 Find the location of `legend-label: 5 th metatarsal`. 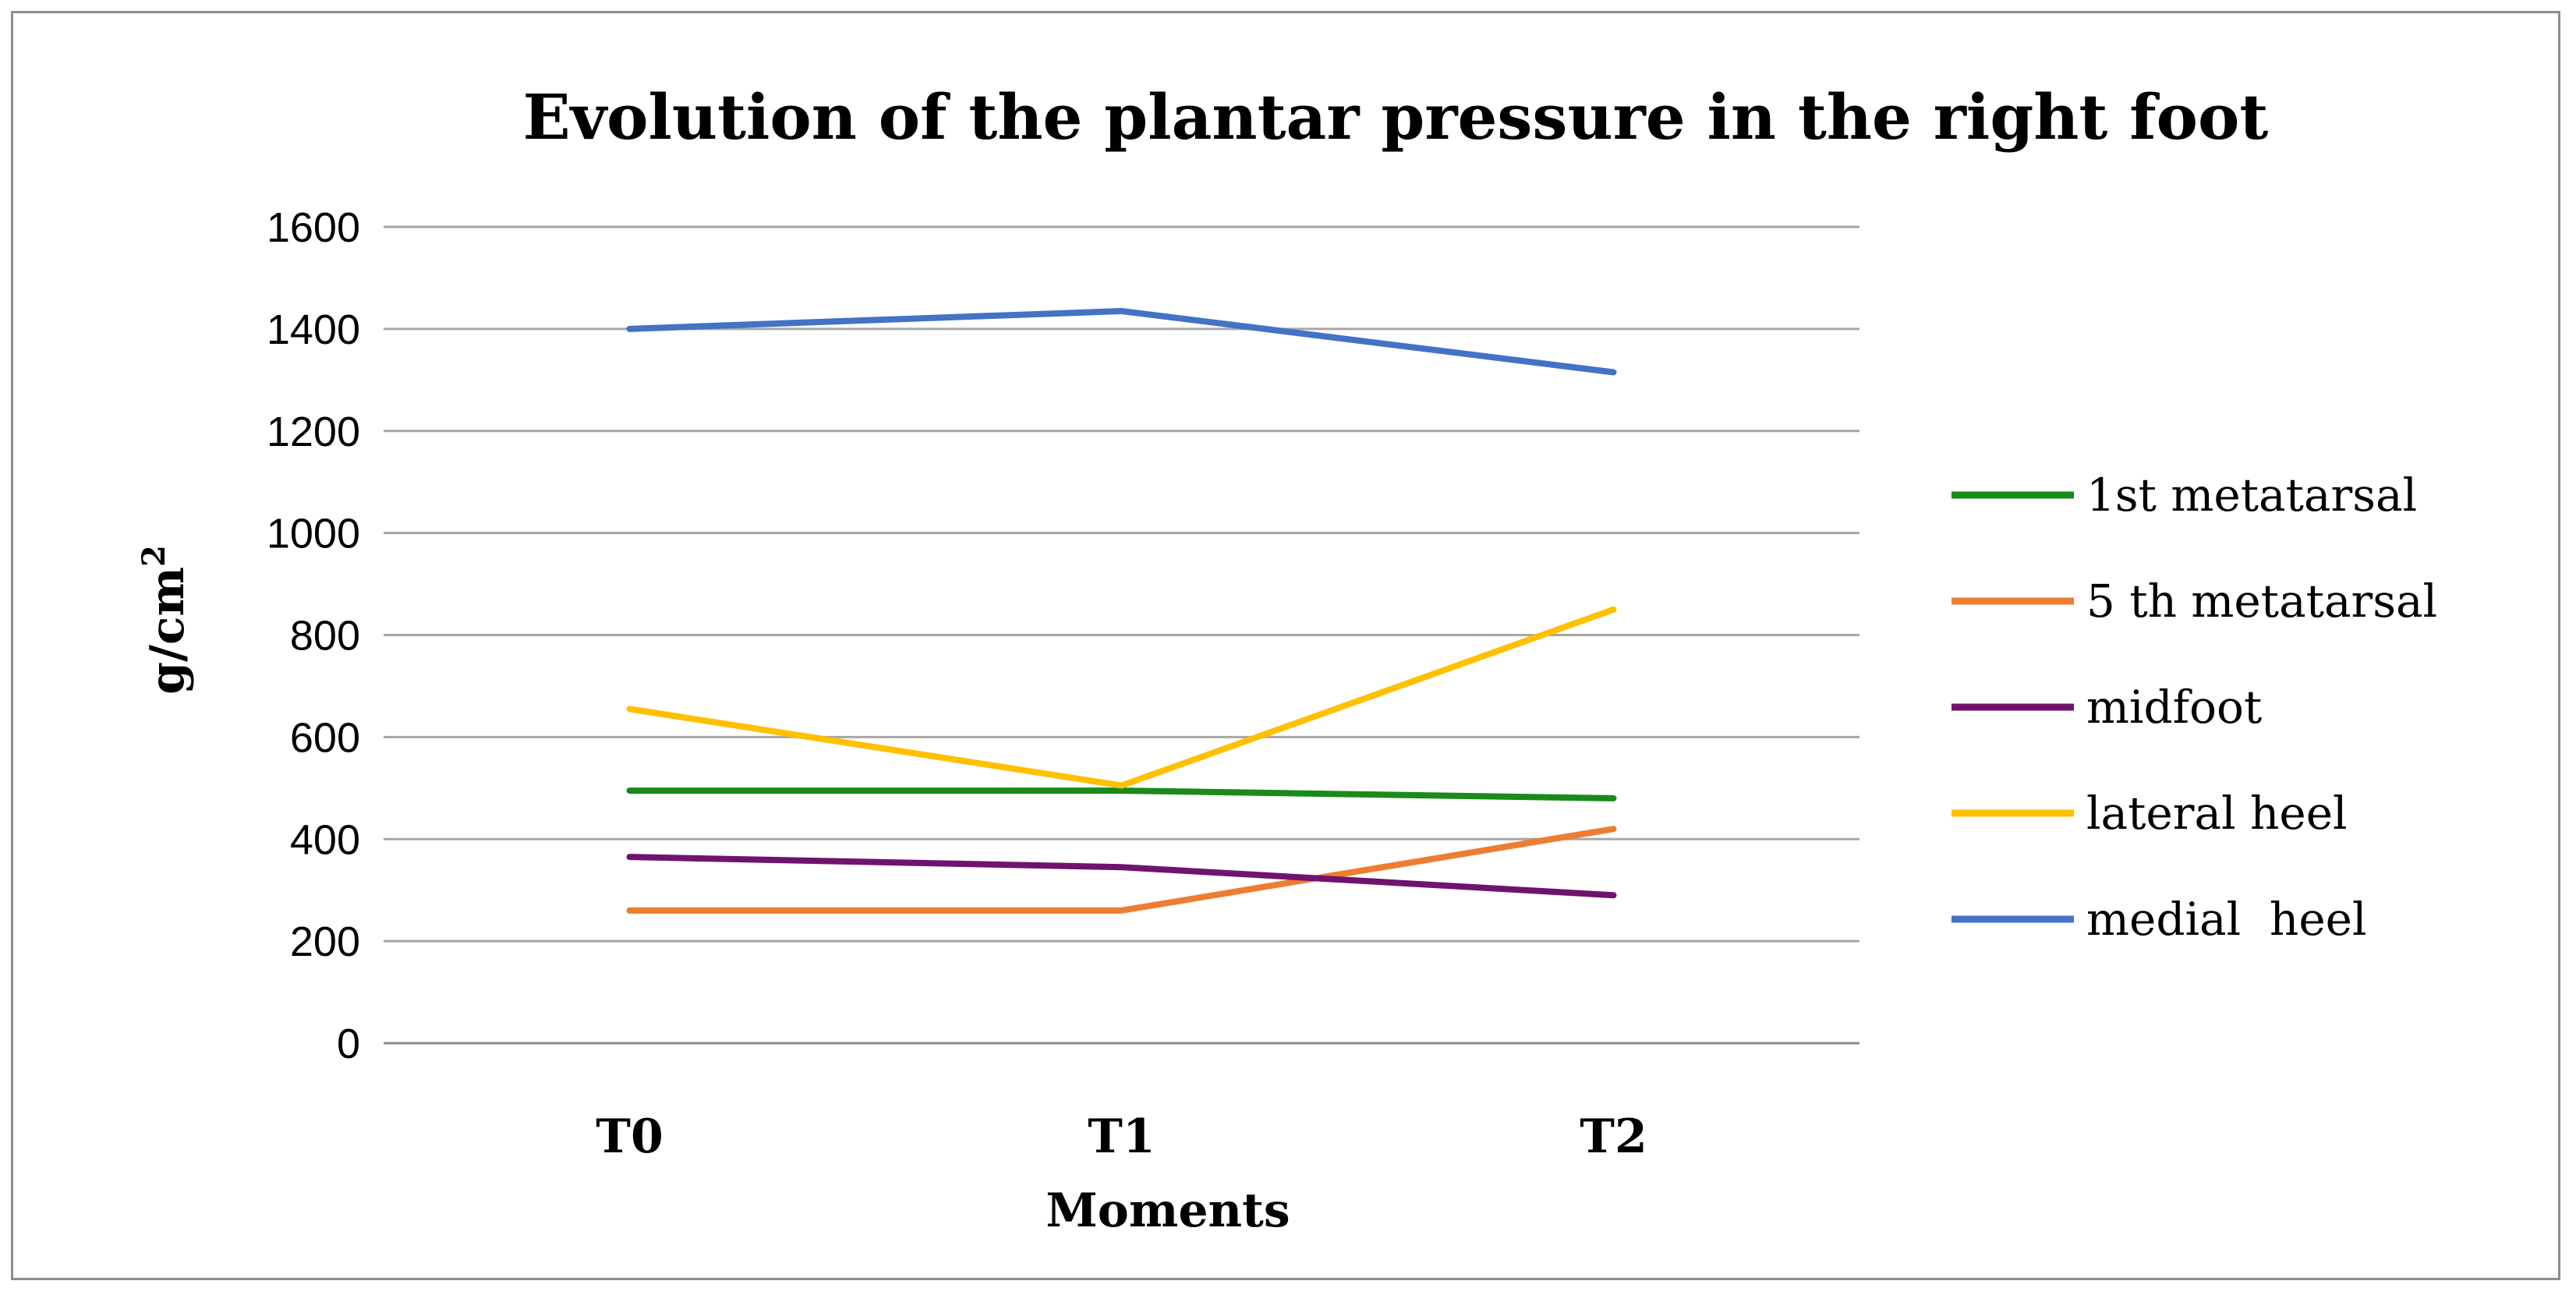

legend-label: 5 th metatarsal is located at coordinates (2261, 601).